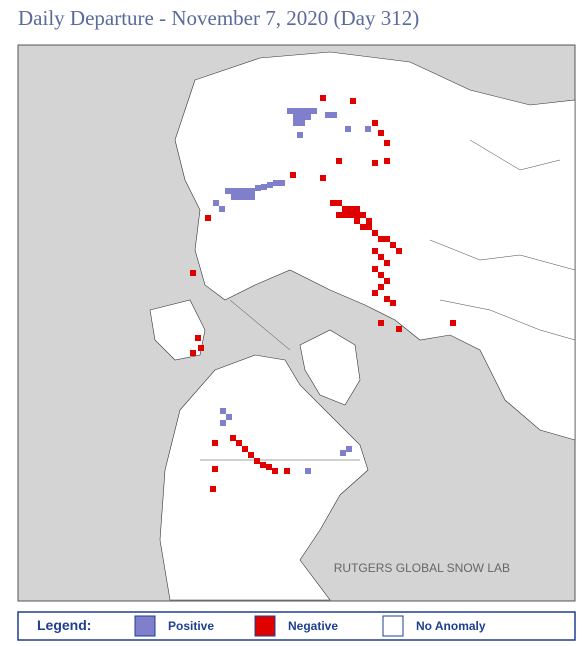 The width and height of the screenshot is (582, 646). I want to click on legend-box, so click(296, 626).